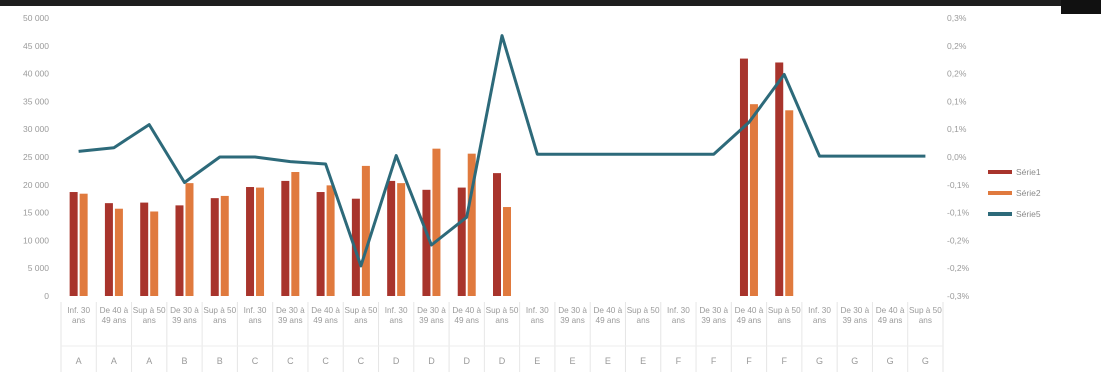 The height and width of the screenshot is (372, 1101). Describe the element at coordinates (957, 18) in the screenshot. I see `y2-tick-label: 0,3%` at that location.